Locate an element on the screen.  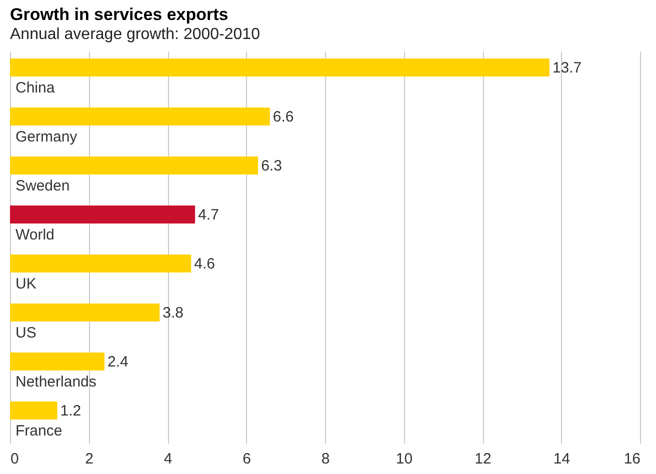
data-label: 6.6 is located at coordinates (283, 117).